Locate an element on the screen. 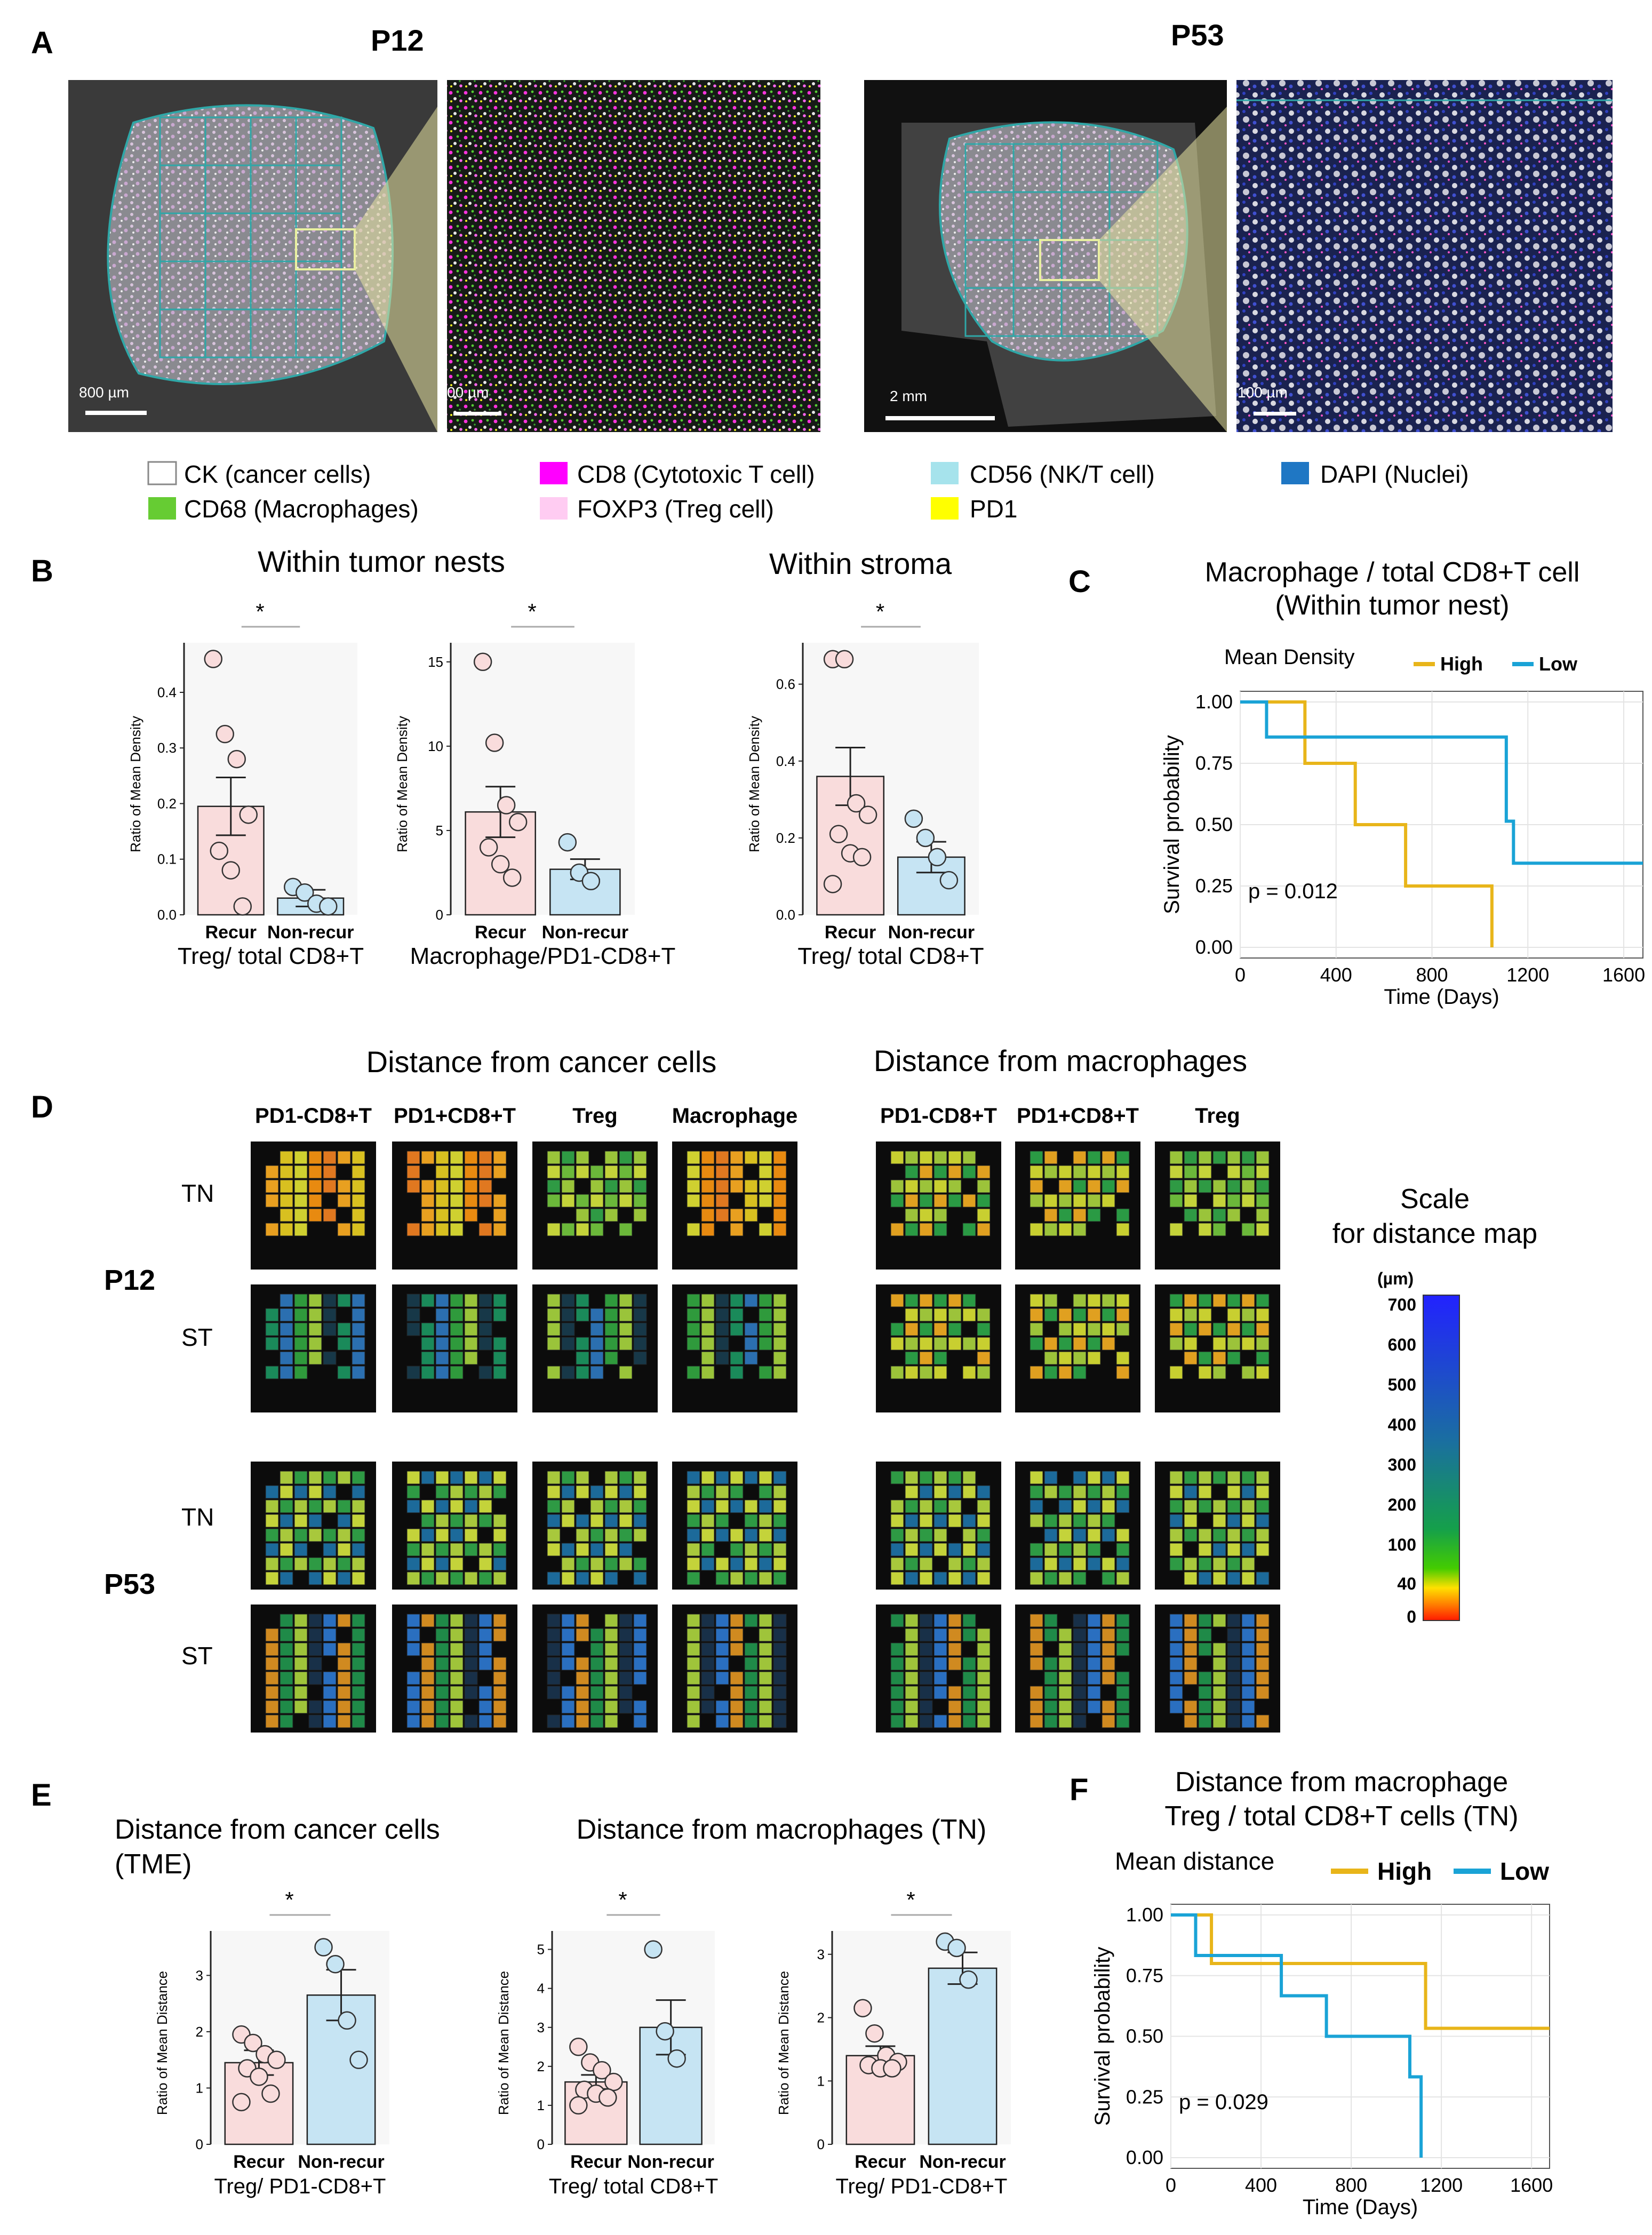 This screenshot has height=2235, width=1652. x-tick-label: 0 is located at coordinates (1240, 975).